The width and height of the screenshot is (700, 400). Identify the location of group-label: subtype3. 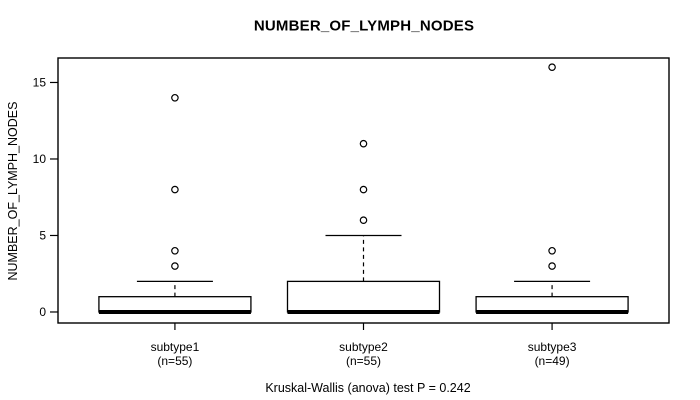
(552, 347).